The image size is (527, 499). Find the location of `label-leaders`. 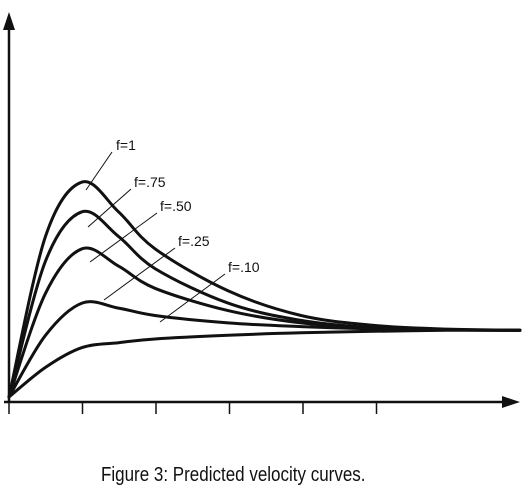

label-leaders is located at coordinates (155, 237).